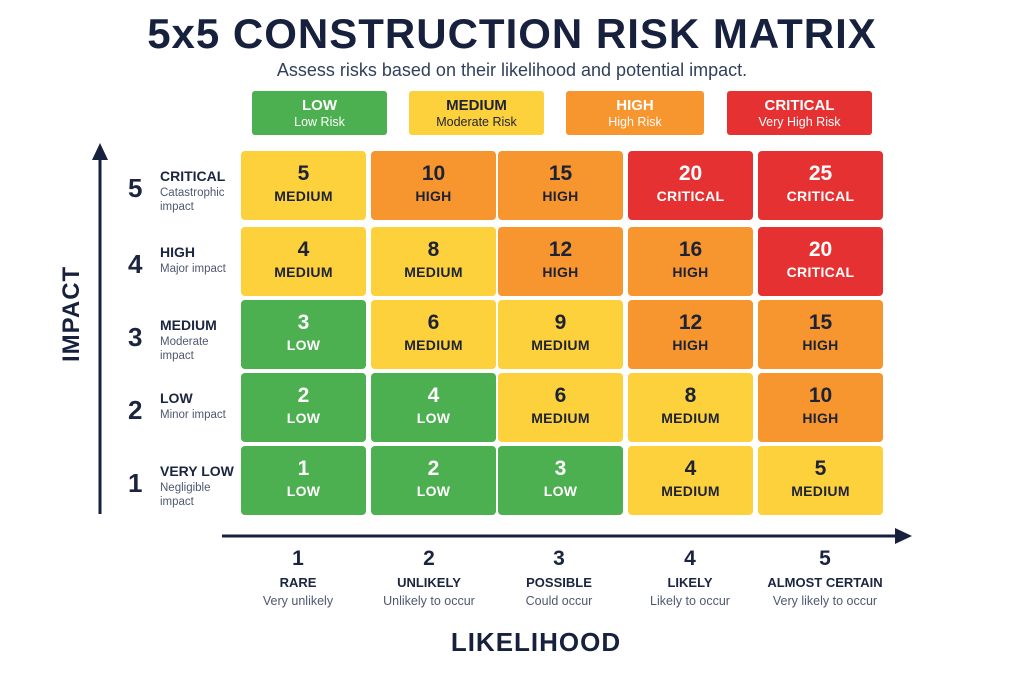  I want to click on likelihood-level-1: 1 RARE Very unlikely, so click(298, 577).